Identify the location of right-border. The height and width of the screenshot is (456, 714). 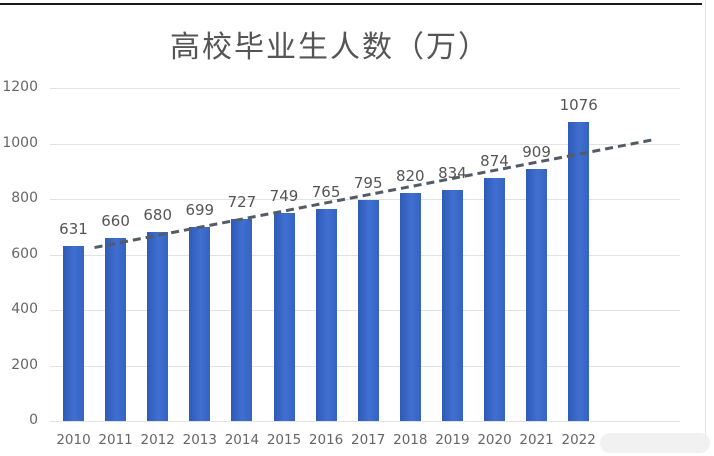
(705, 220).